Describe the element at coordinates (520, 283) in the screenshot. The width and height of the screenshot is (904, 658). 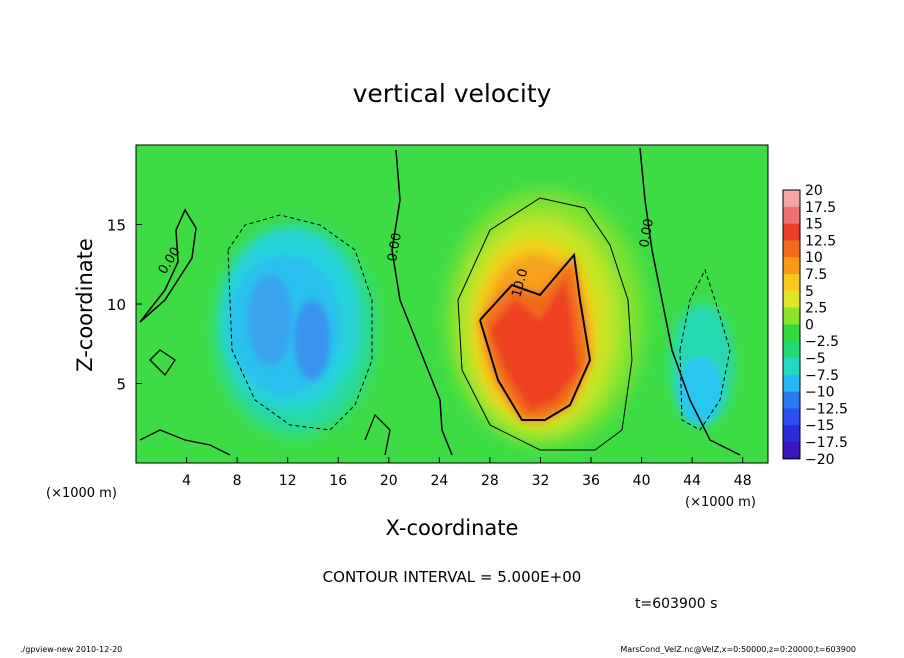
I see `contour-label: 10.0` at that location.